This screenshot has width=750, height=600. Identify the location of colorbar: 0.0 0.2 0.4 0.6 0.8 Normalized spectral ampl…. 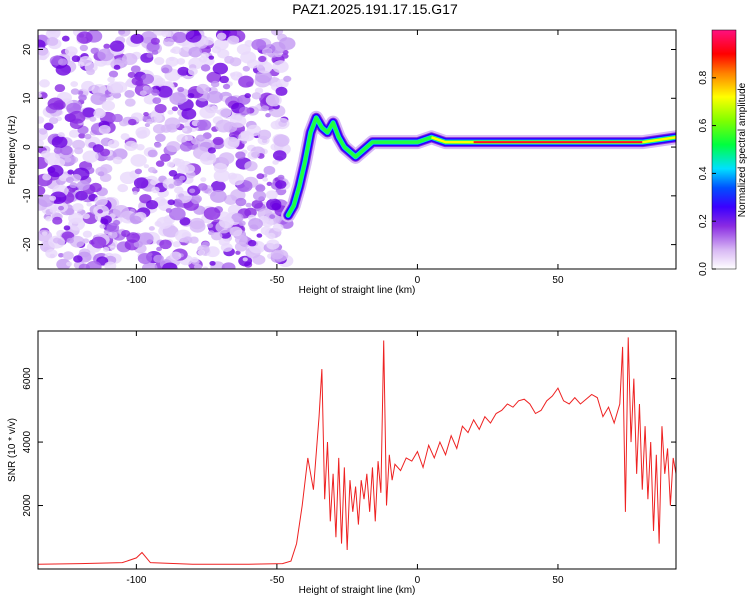
(723, 152).